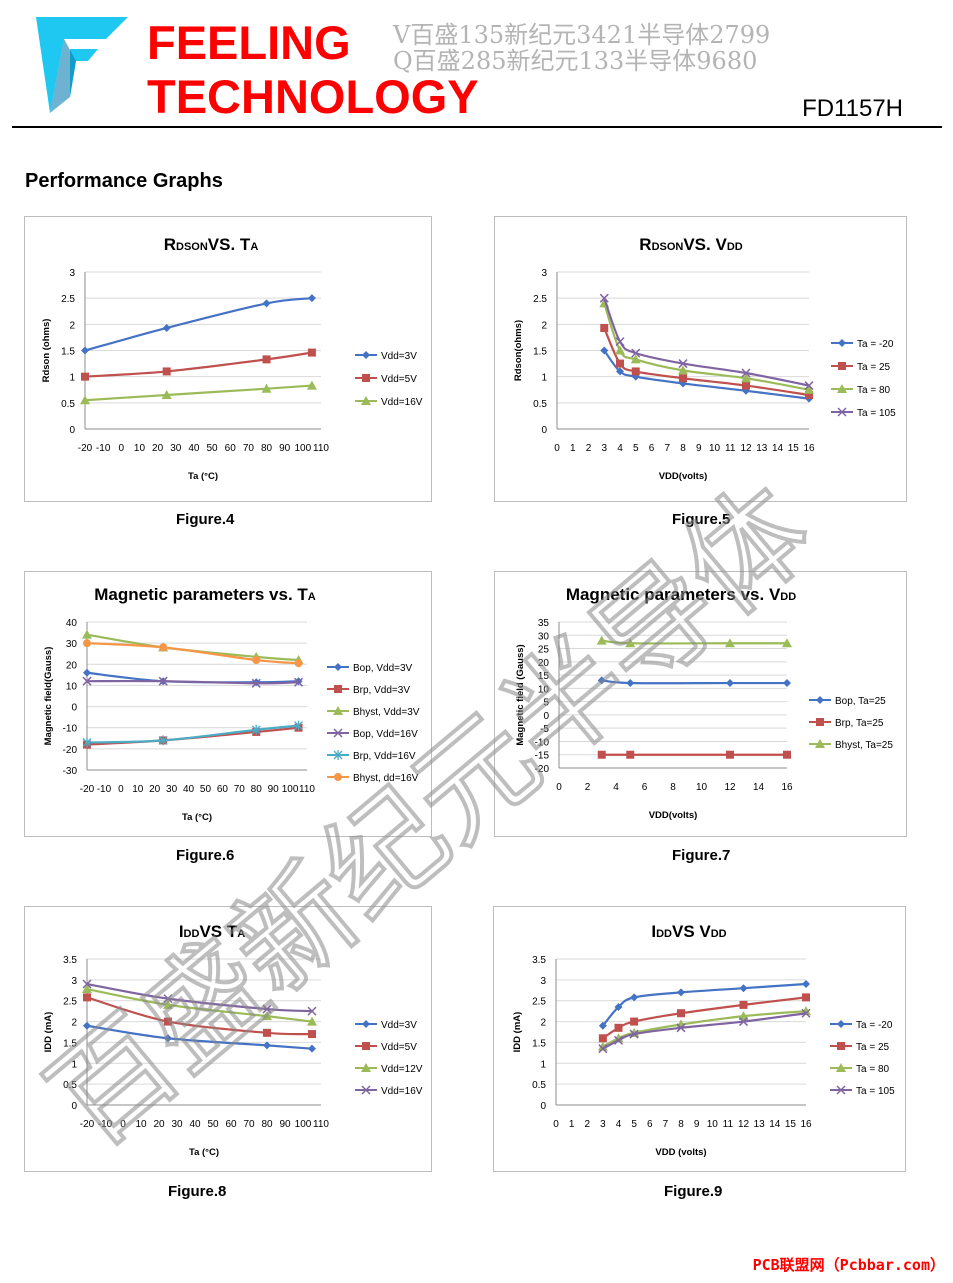 Image resolution: width=953 pixels, height=1283 pixels. What do you see at coordinates (383, 668) in the screenshot?
I see `legend-label: Bop, Vdd=3V` at bounding box center [383, 668].